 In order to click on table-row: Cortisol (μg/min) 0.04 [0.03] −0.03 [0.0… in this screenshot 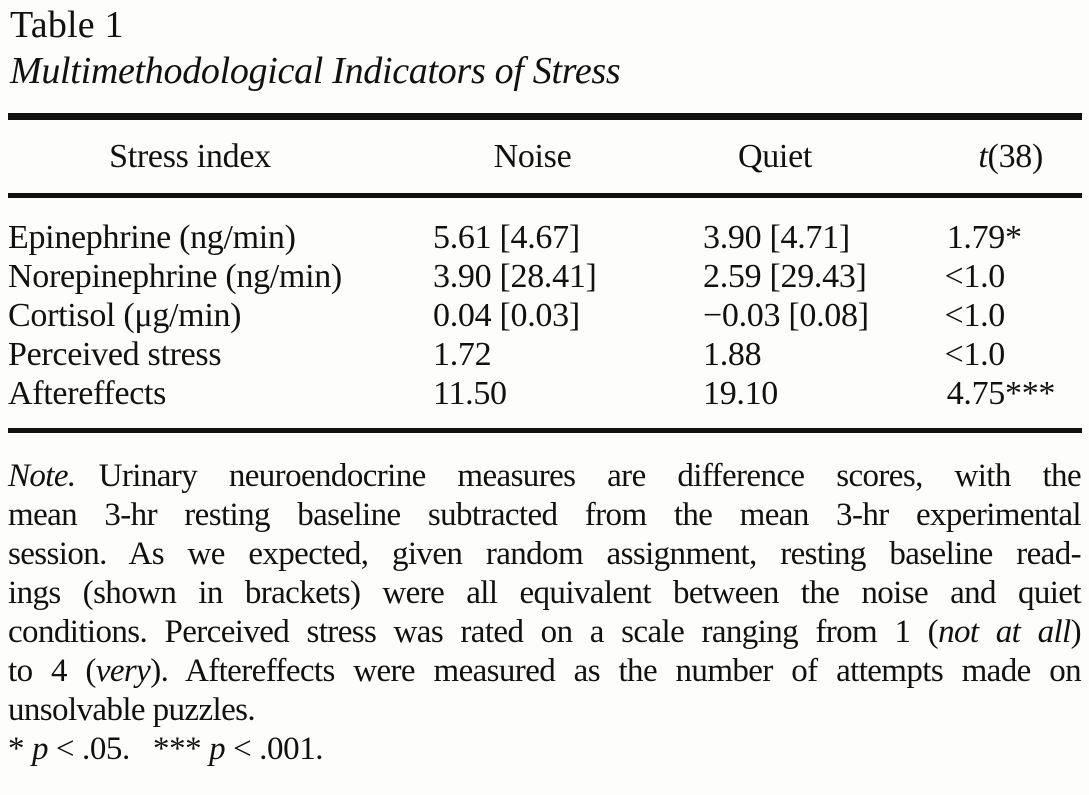, I will do `click(544, 315)`.